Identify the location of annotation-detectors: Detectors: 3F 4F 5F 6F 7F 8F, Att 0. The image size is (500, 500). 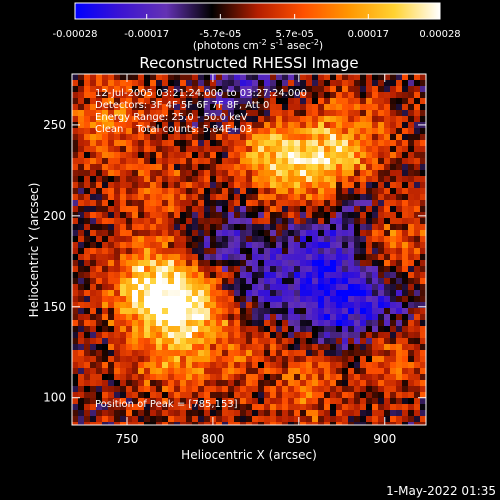
(182, 105).